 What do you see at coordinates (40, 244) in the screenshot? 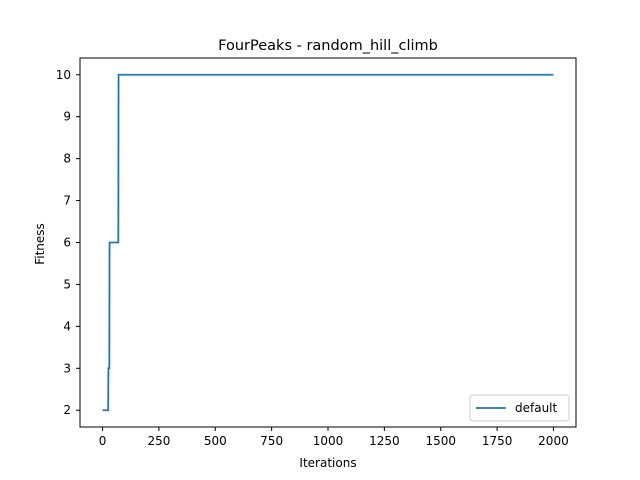
I see `y-axis-label: Fitness` at bounding box center [40, 244].